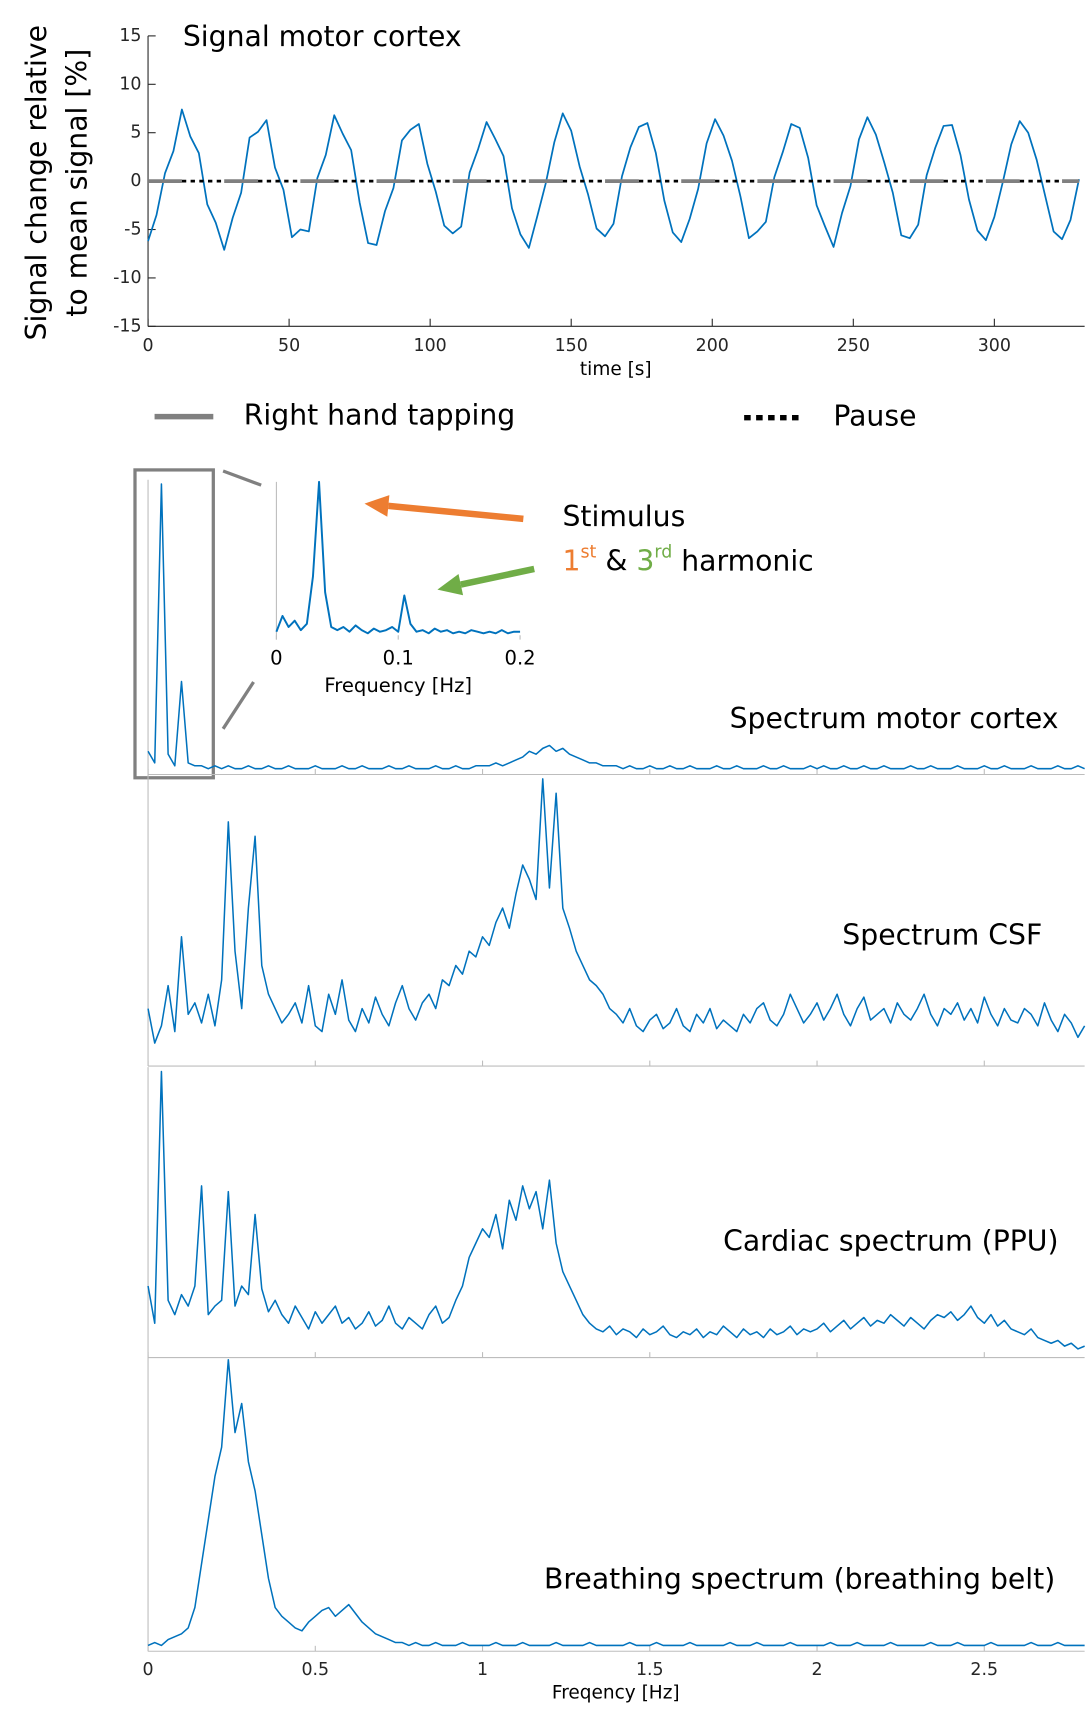 The image size is (1088, 1710). What do you see at coordinates (742, 560) in the screenshot?
I see `annotation-part: harmonic` at bounding box center [742, 560].